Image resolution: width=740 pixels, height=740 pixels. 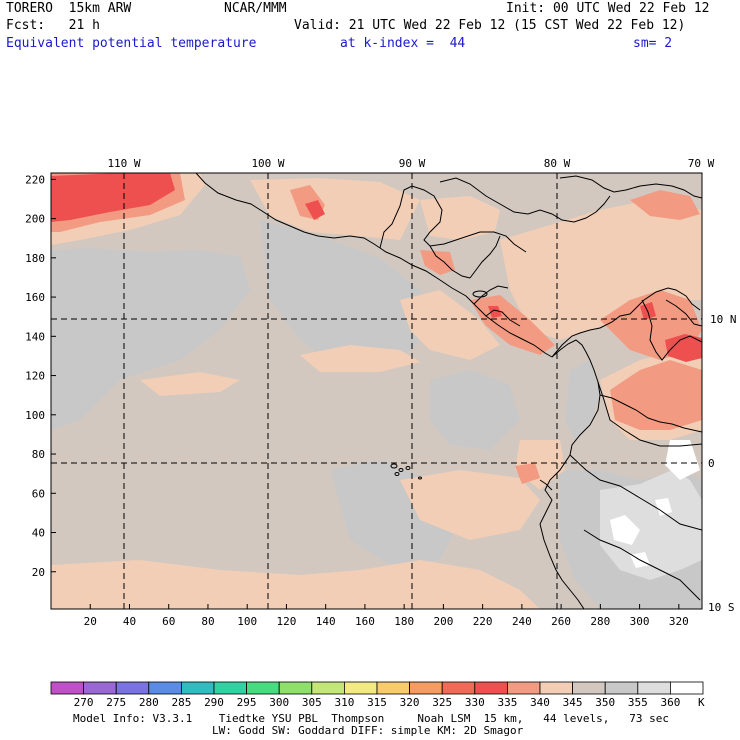 What do you see at coordinates (214, 702) in the screenshot?
I see `colorbar-label-290: 290` at bounding box center [214, 702].